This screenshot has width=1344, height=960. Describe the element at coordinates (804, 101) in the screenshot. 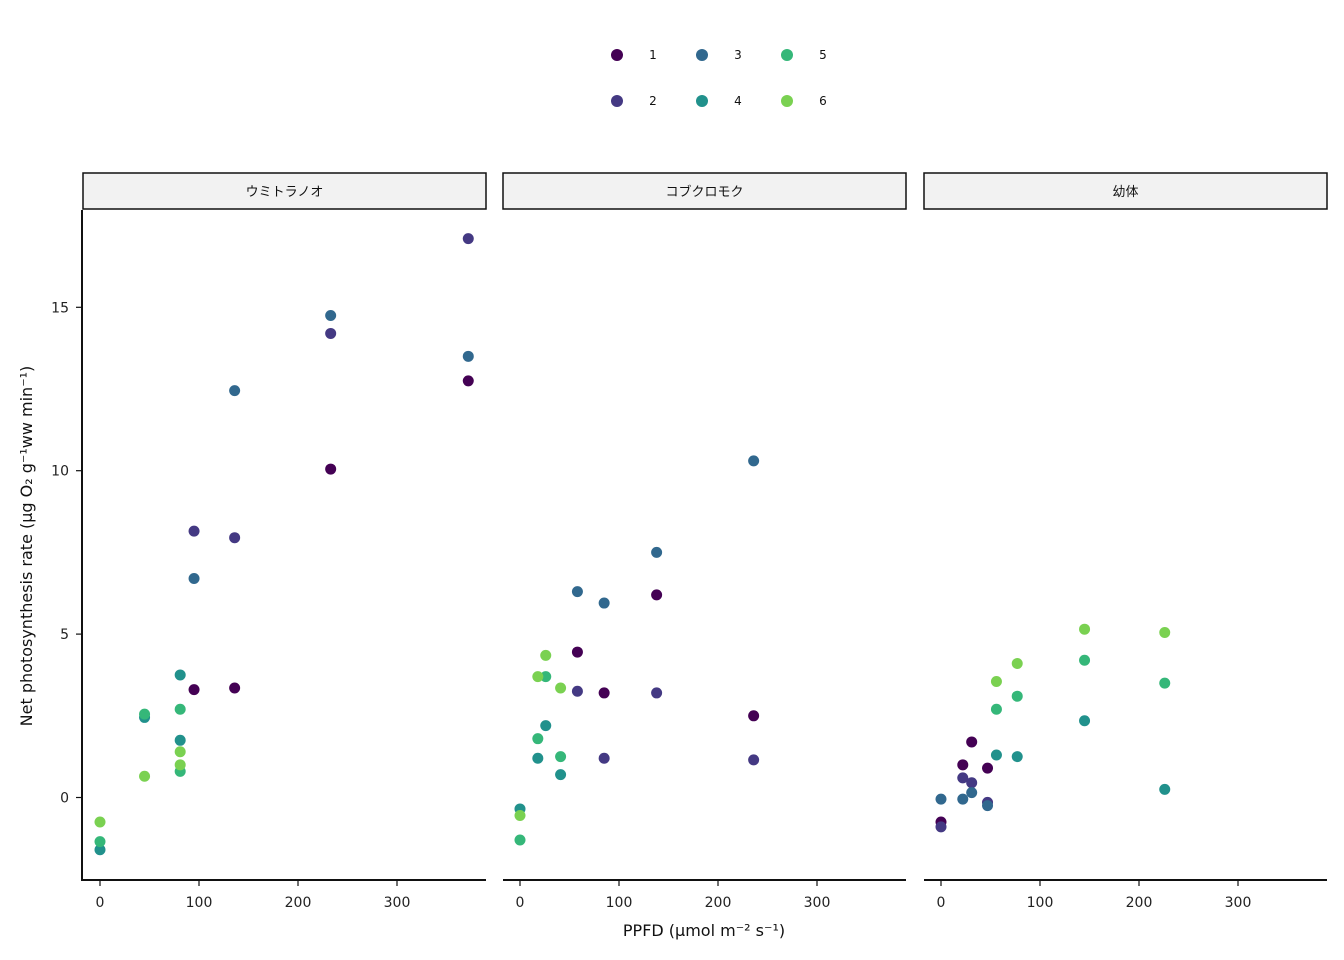

I see `legend-item-6: 6` at that location.